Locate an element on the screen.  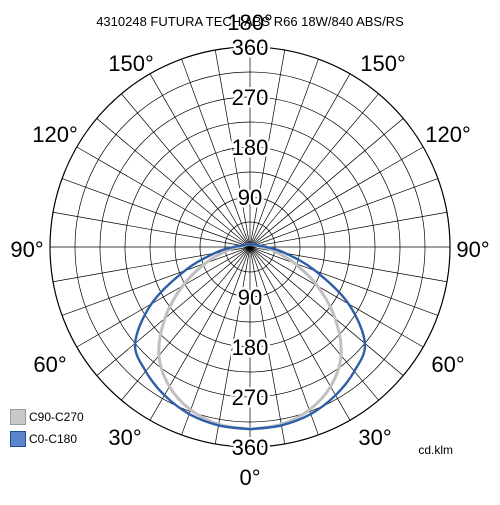
angle-label-60-left: 60° is located at coordinates (49, 364).